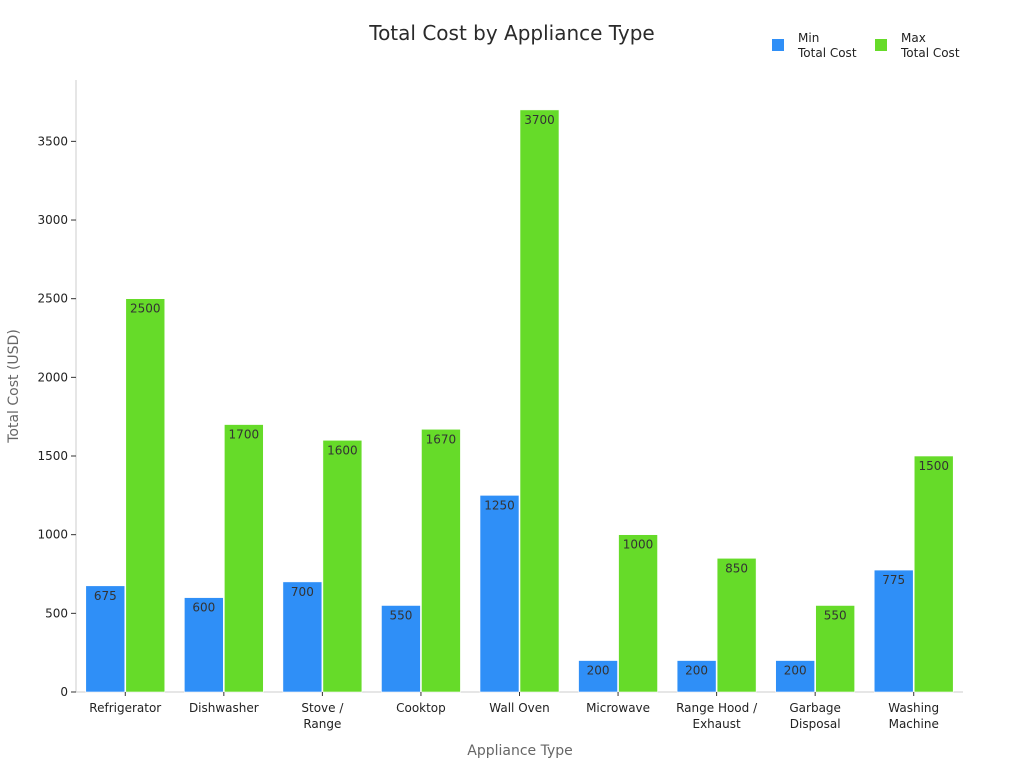  What do you see at coordinates (827, 45) in the screenshot?
I see `legend-label-min: Min Total Cost` at bounding box center [827, 45].